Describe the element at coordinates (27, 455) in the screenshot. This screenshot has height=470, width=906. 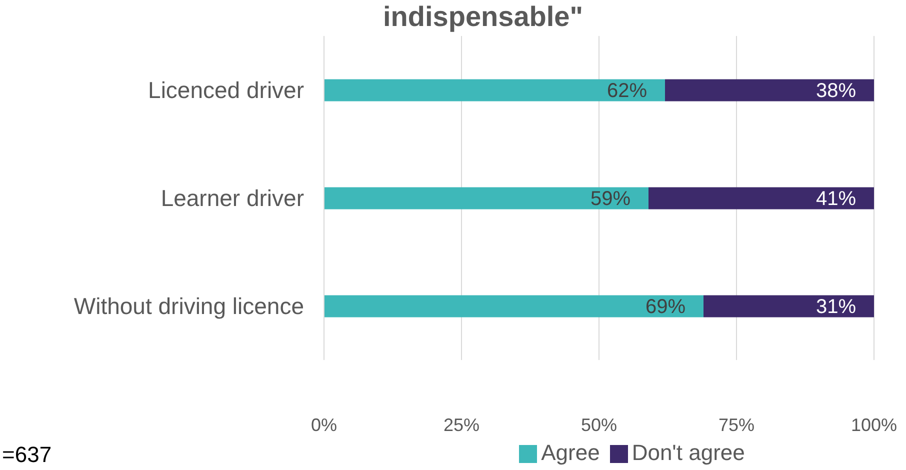
I see `text: =637` at that location.